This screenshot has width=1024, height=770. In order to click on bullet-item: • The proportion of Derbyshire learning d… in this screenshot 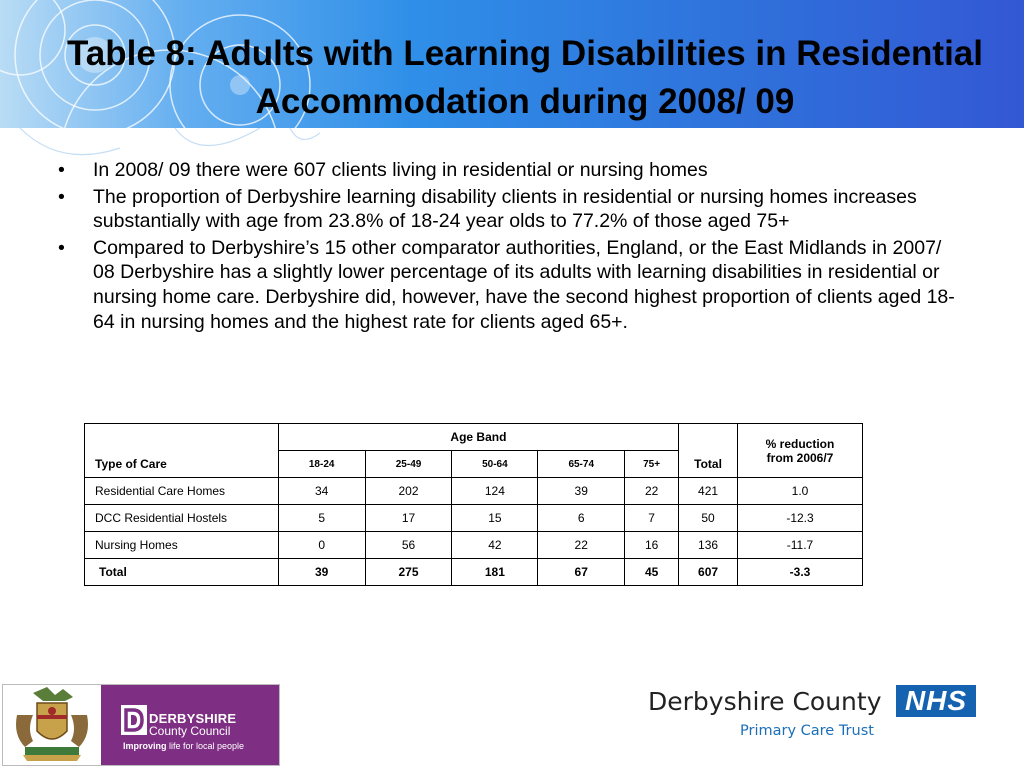, I will do `click(513, 209)`.